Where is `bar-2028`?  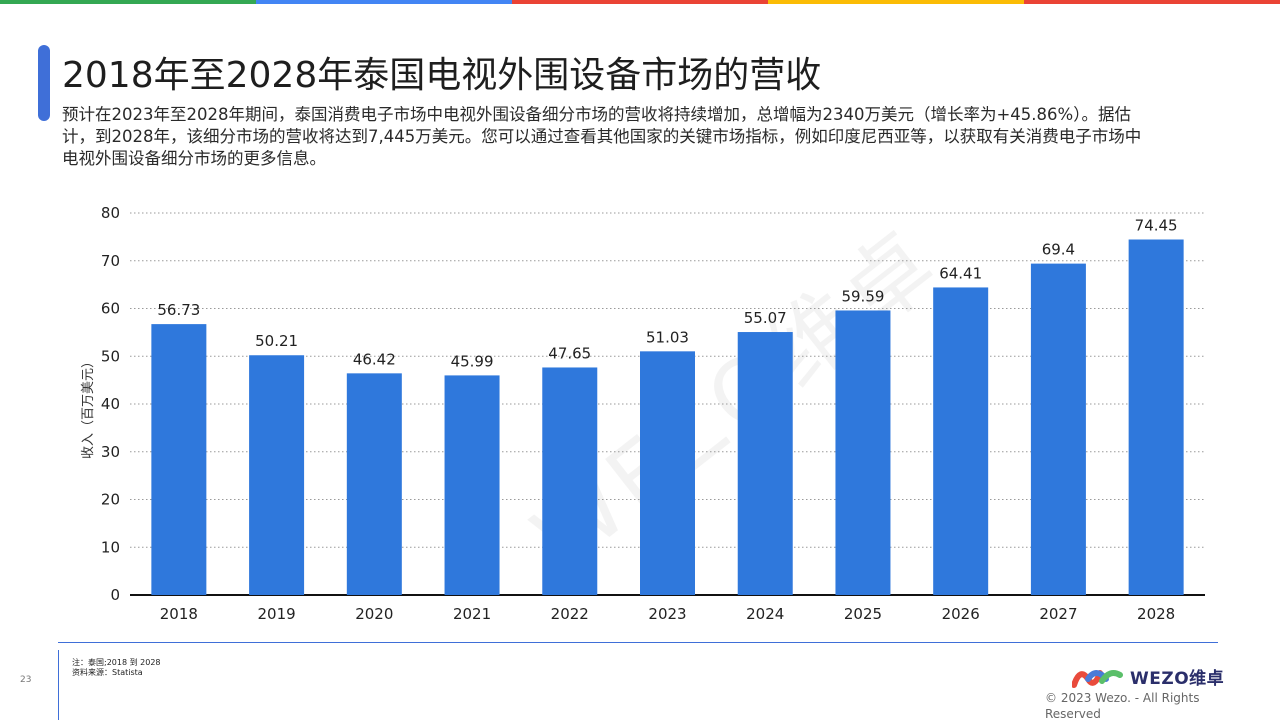
bar-2028 is located at coordinates (1156, 417).